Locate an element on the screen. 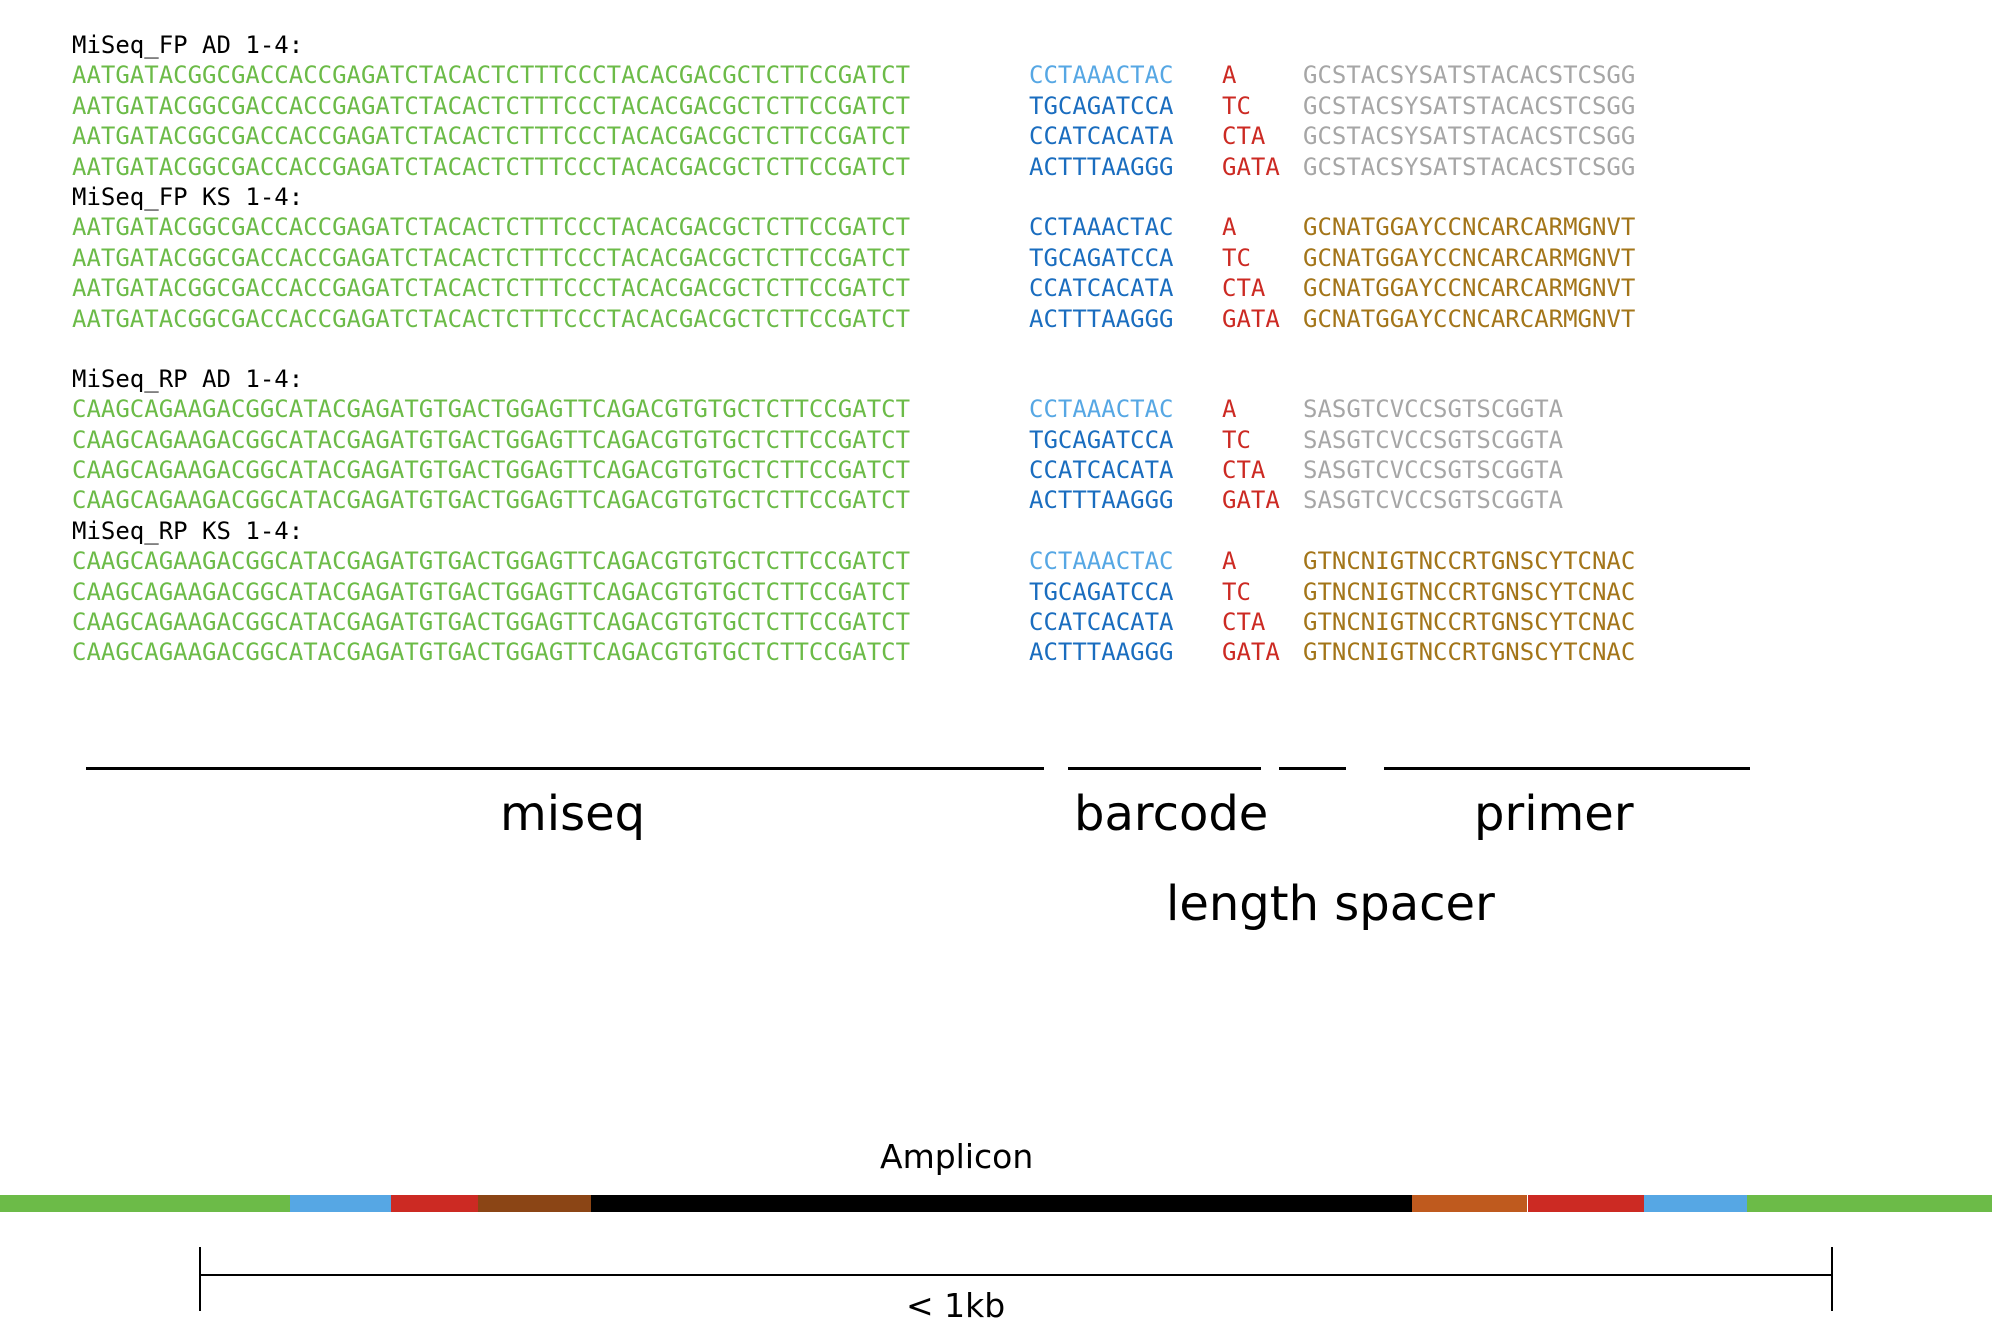 This screenshot has width=1992, height=1325. amplicon-segment-barcode-right is located at coordinates (1695, 1203).